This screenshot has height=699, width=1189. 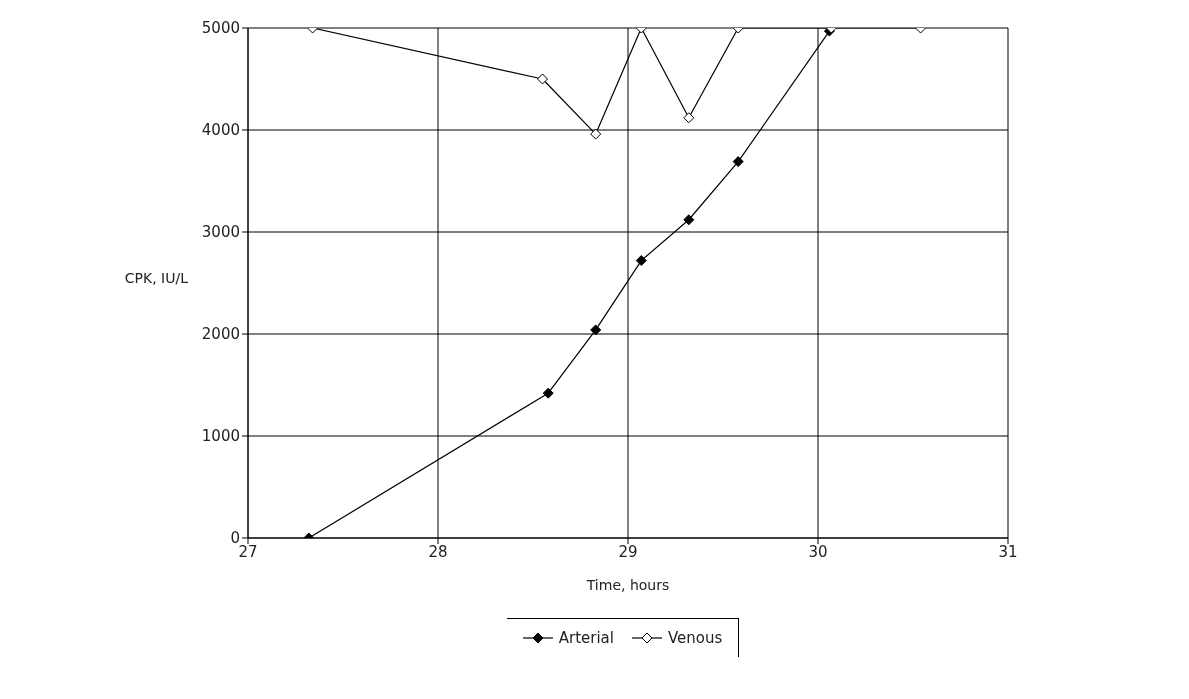 What do you see at coordinates (695, 638) in the screenshot?
I see `legend-label: Venous` at bounding box center [695, 638].